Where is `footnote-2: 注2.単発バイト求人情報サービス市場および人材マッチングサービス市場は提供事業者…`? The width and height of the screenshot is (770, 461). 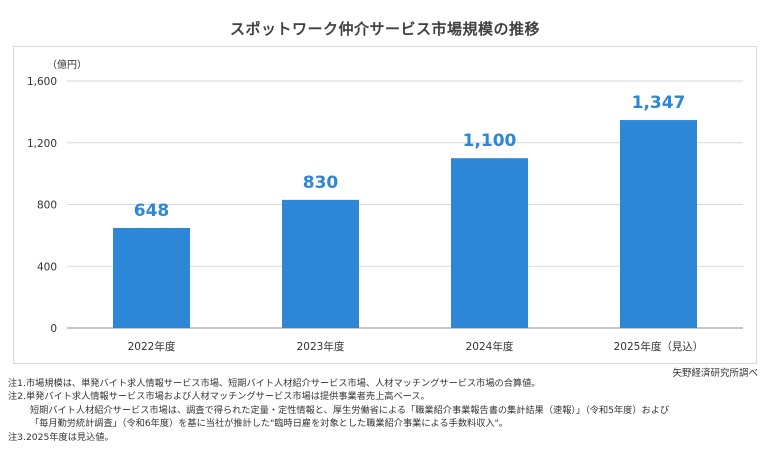 footnote-2: 注2.単発バイト求人情報サービス市場および人材マッチングサービス市場は提供事業者… is located at coordinates (219, 397).